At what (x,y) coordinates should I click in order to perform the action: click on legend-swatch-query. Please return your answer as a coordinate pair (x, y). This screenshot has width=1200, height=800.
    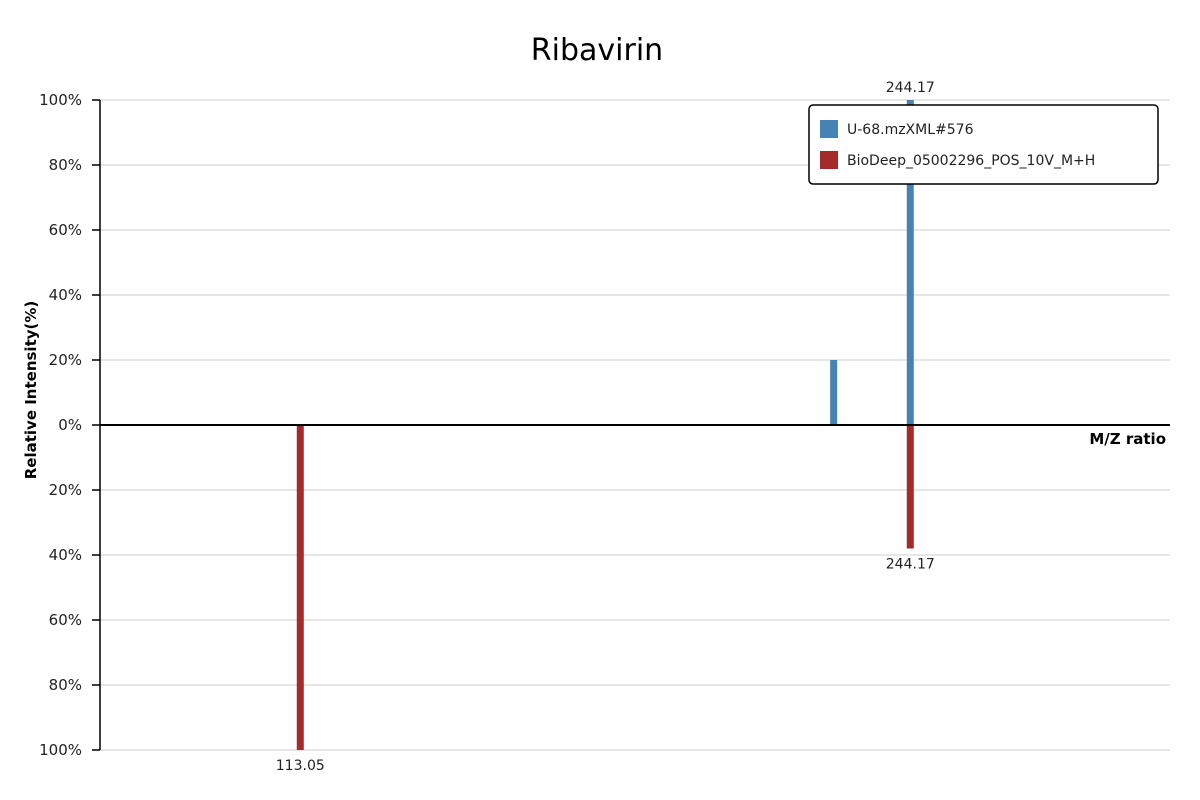
    Looking at the image, I should click on (829, 129).